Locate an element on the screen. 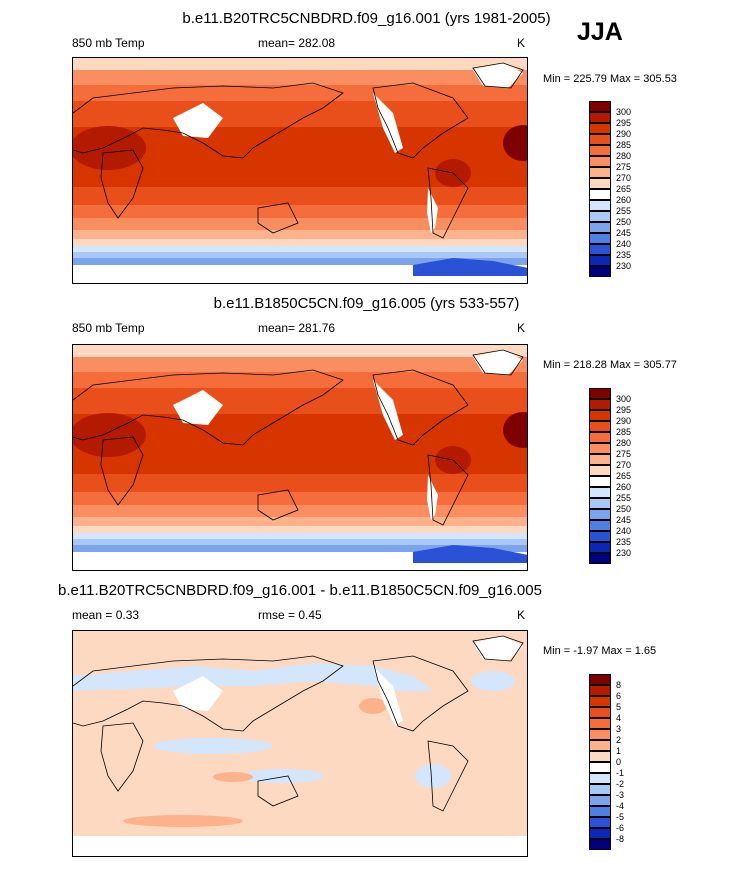  colorbar-level-label: 275 is located at coordinates (624, 453).